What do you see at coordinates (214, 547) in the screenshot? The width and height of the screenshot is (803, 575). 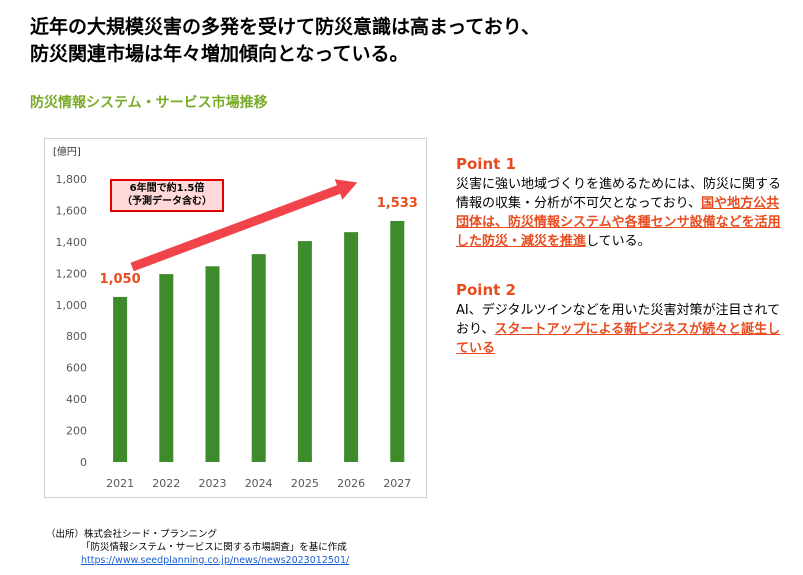 I see `source-report: 「防災情報システム・サービスに関する市場調査」を基に作成` at bounding box center [214, 547].